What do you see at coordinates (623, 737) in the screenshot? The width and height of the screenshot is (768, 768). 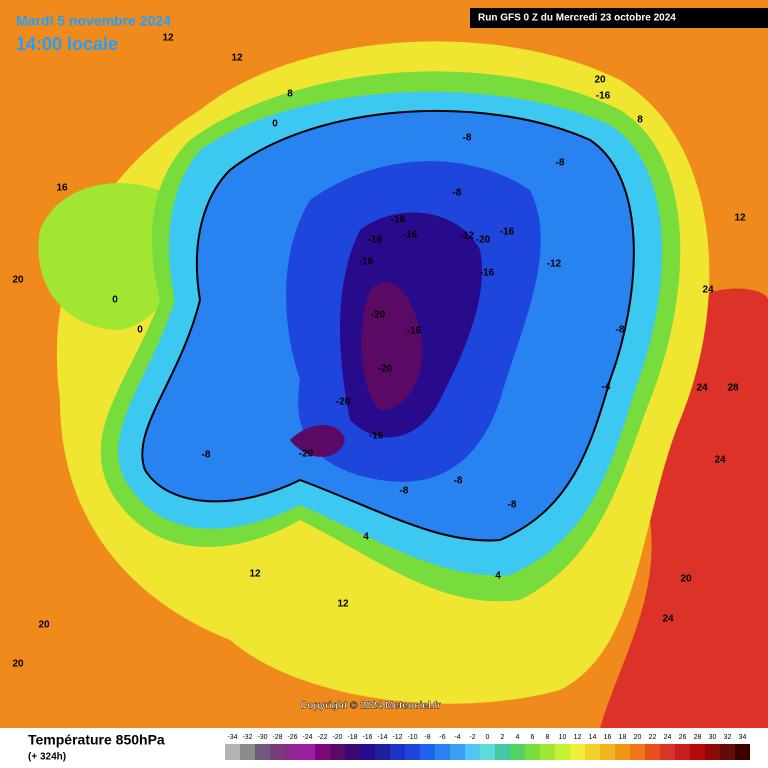 I see `colorbar-label: 18` at bounding box center [623, 737].